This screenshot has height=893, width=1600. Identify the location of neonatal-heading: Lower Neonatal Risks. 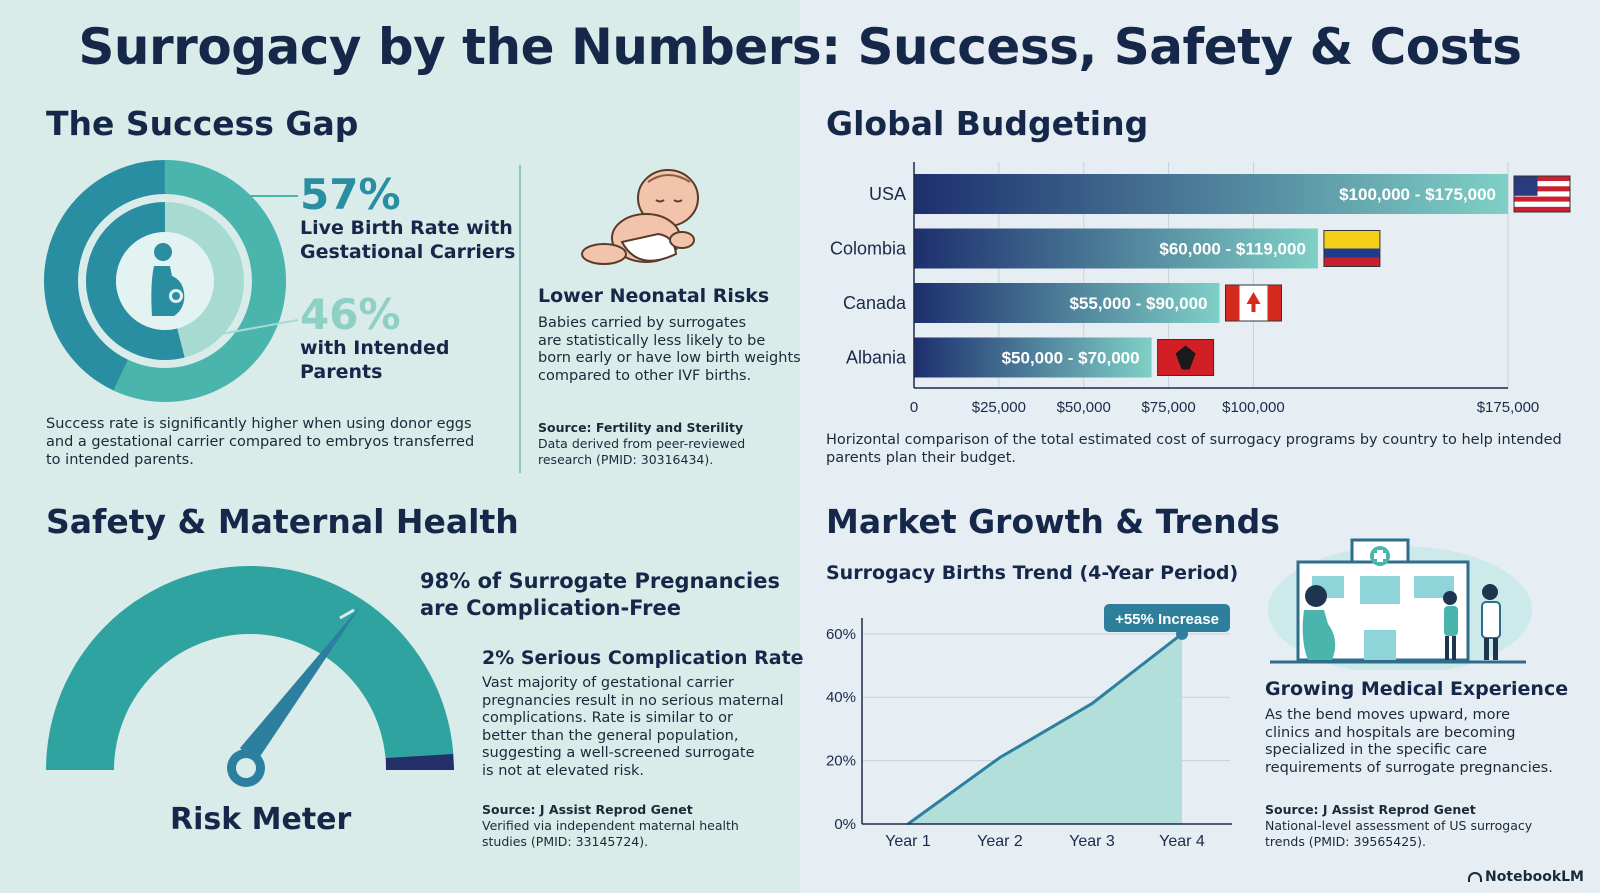
(654, 296).